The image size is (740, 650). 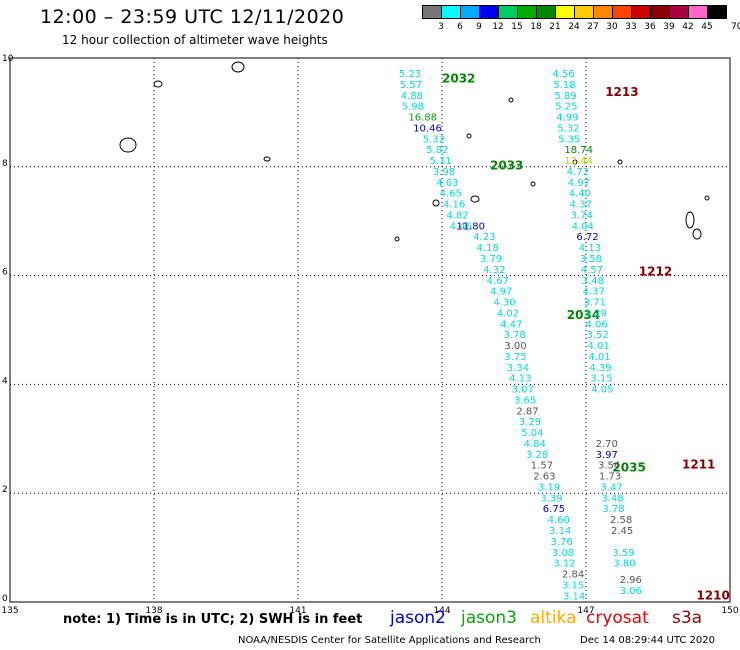 I want to click on wave-height-value: 4.02, so click(x=508, y=313).